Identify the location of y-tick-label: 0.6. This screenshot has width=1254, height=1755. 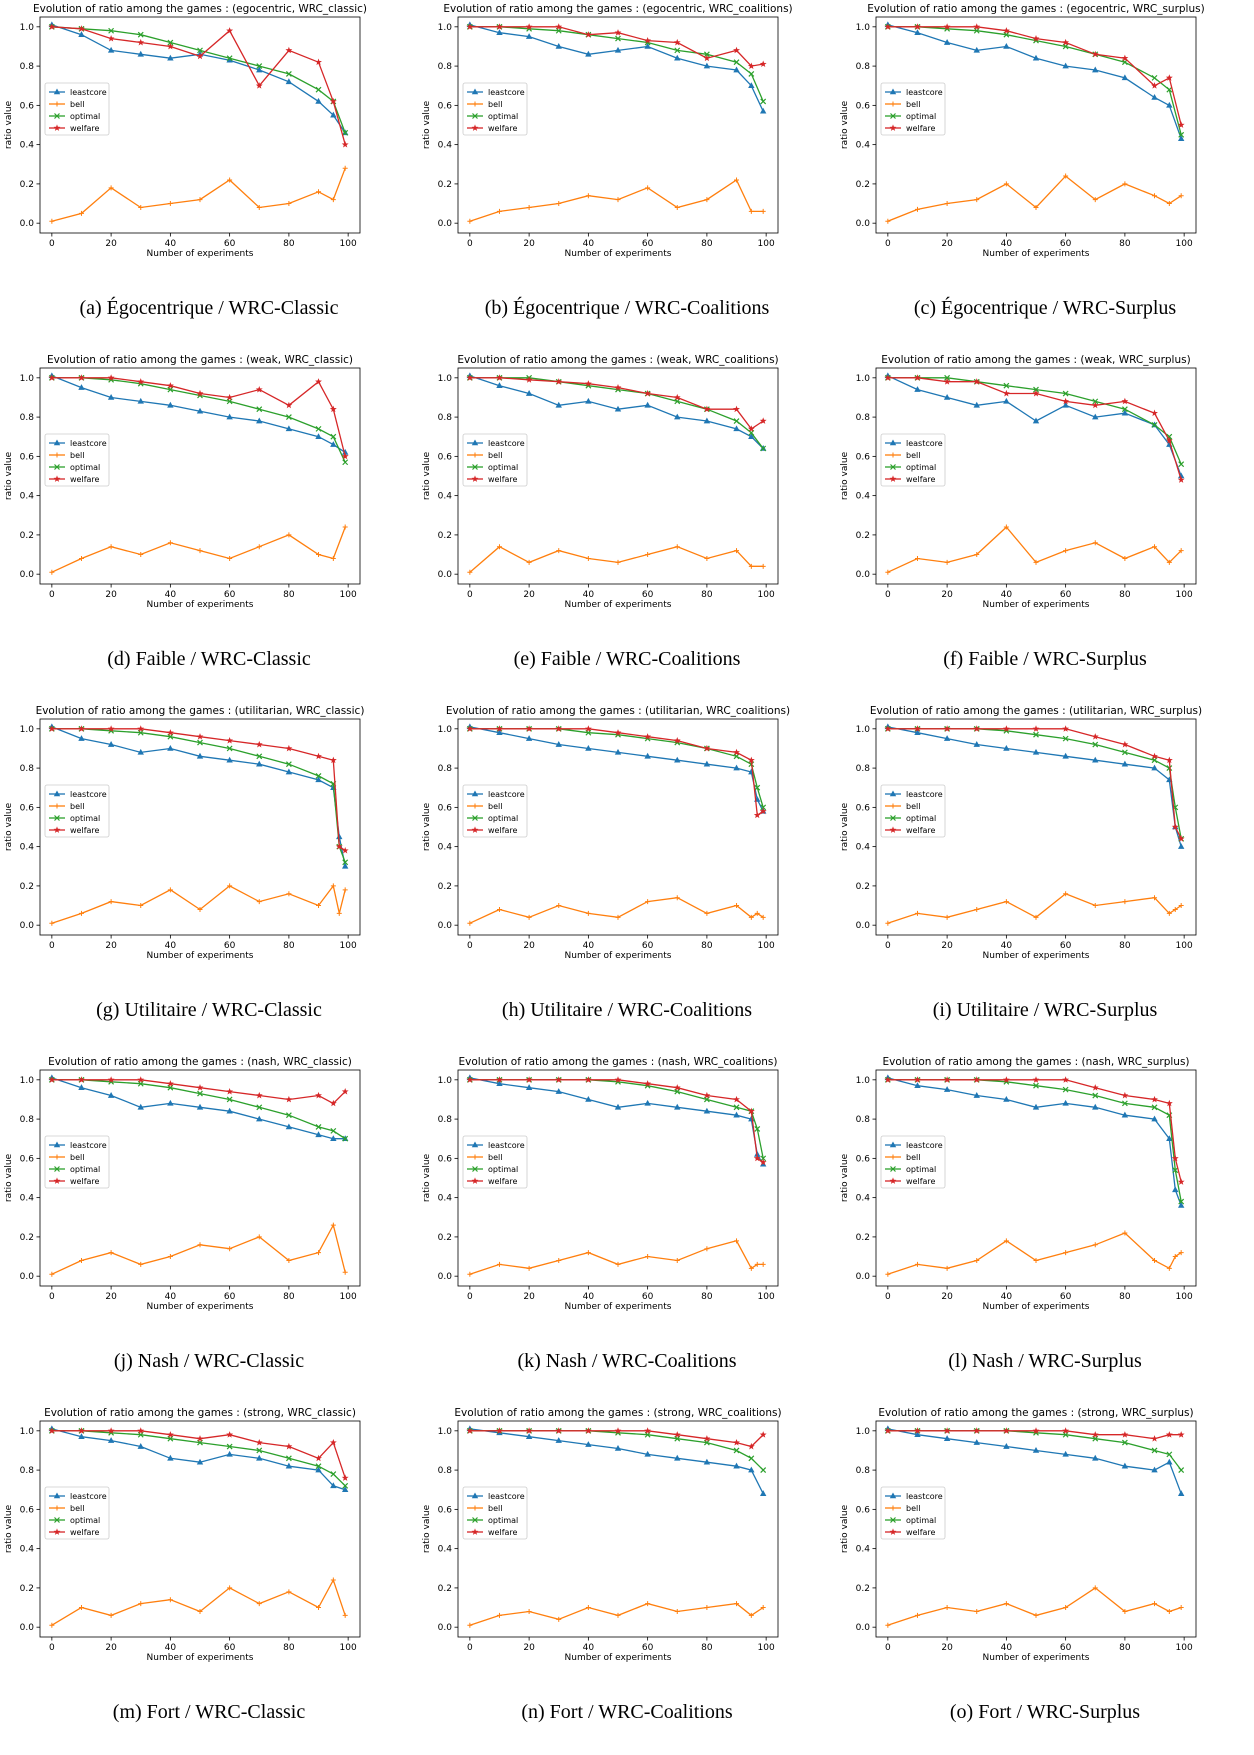
(863, 1510).